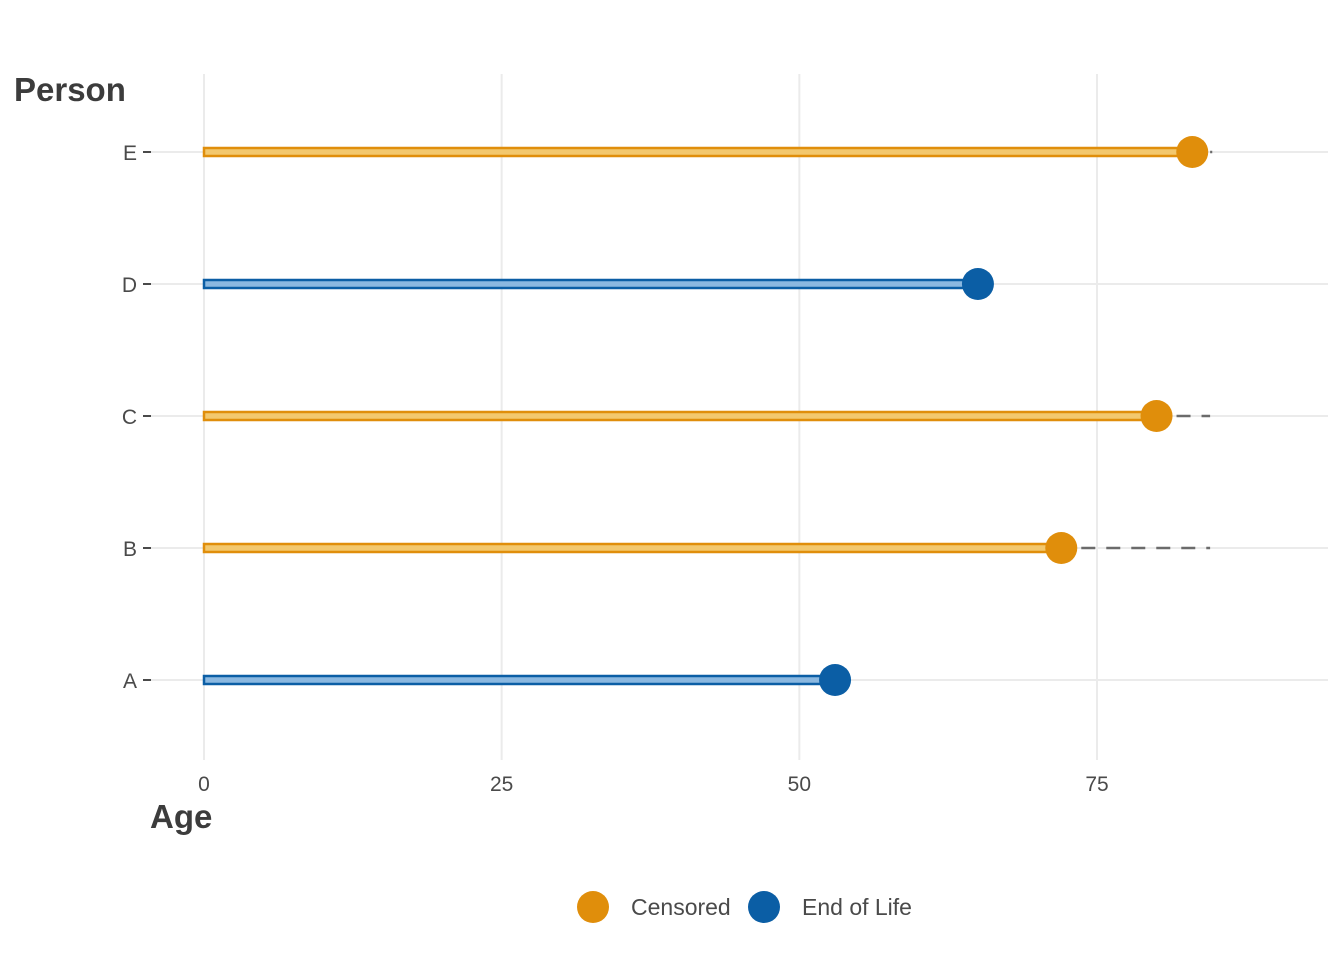 This screenshot has width=1344, height=960. Describe the element at coordinates (130, 681) in the screenshot. I see `y-tick-label: A` at that location.